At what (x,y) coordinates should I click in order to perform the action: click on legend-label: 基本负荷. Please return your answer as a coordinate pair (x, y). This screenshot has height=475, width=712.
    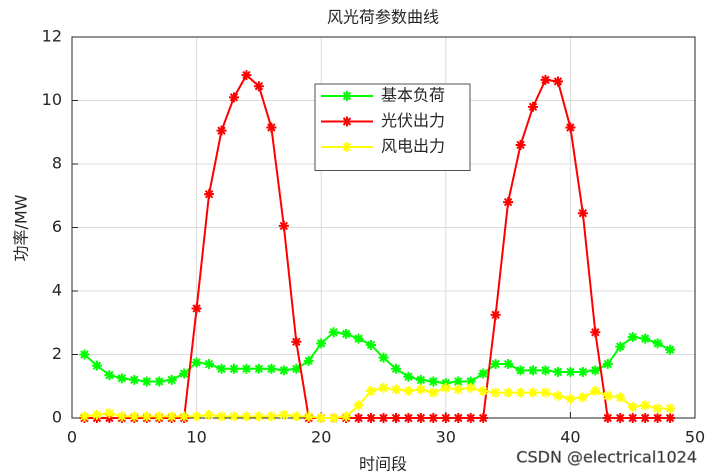
    Looking at the image, I should click on (413, 95).